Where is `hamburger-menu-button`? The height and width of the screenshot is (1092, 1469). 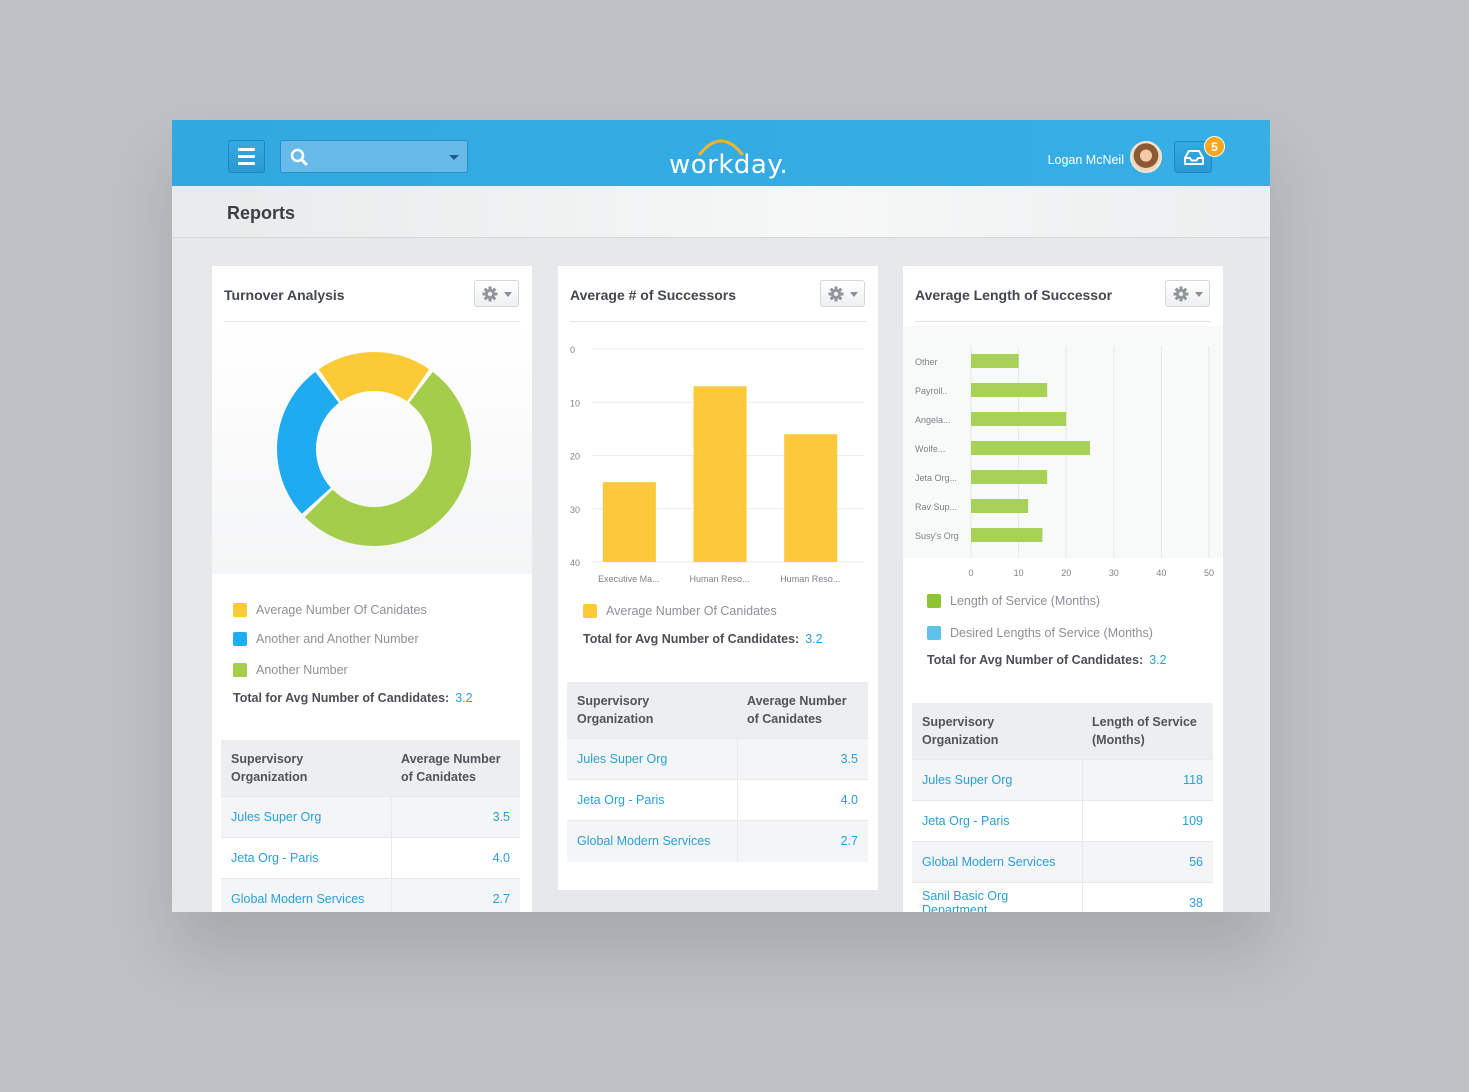 hamburger-menu-button is located at coordinates (246, 156).